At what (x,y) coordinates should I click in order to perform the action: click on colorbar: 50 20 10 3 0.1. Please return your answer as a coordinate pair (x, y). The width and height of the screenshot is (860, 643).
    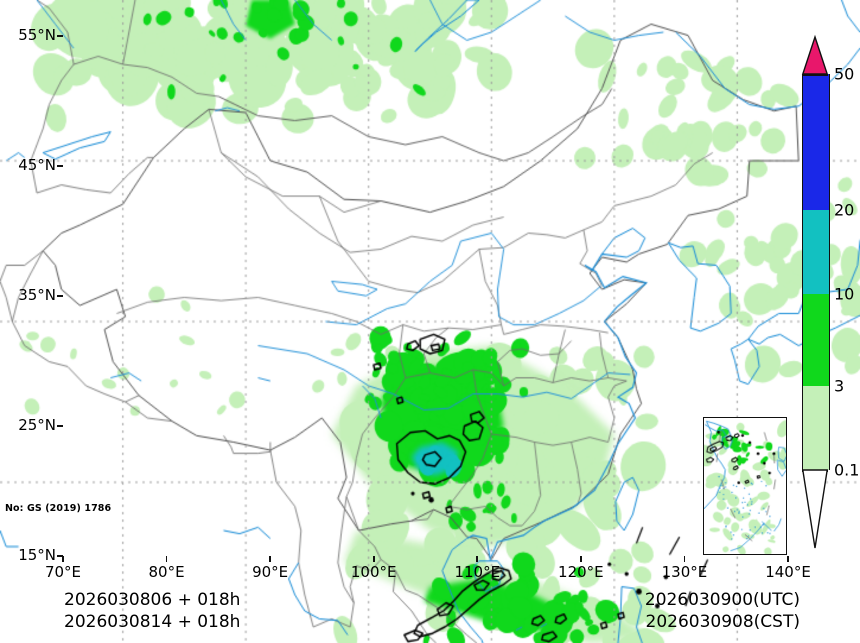
    Looking at the image, I should click on (830, 295).